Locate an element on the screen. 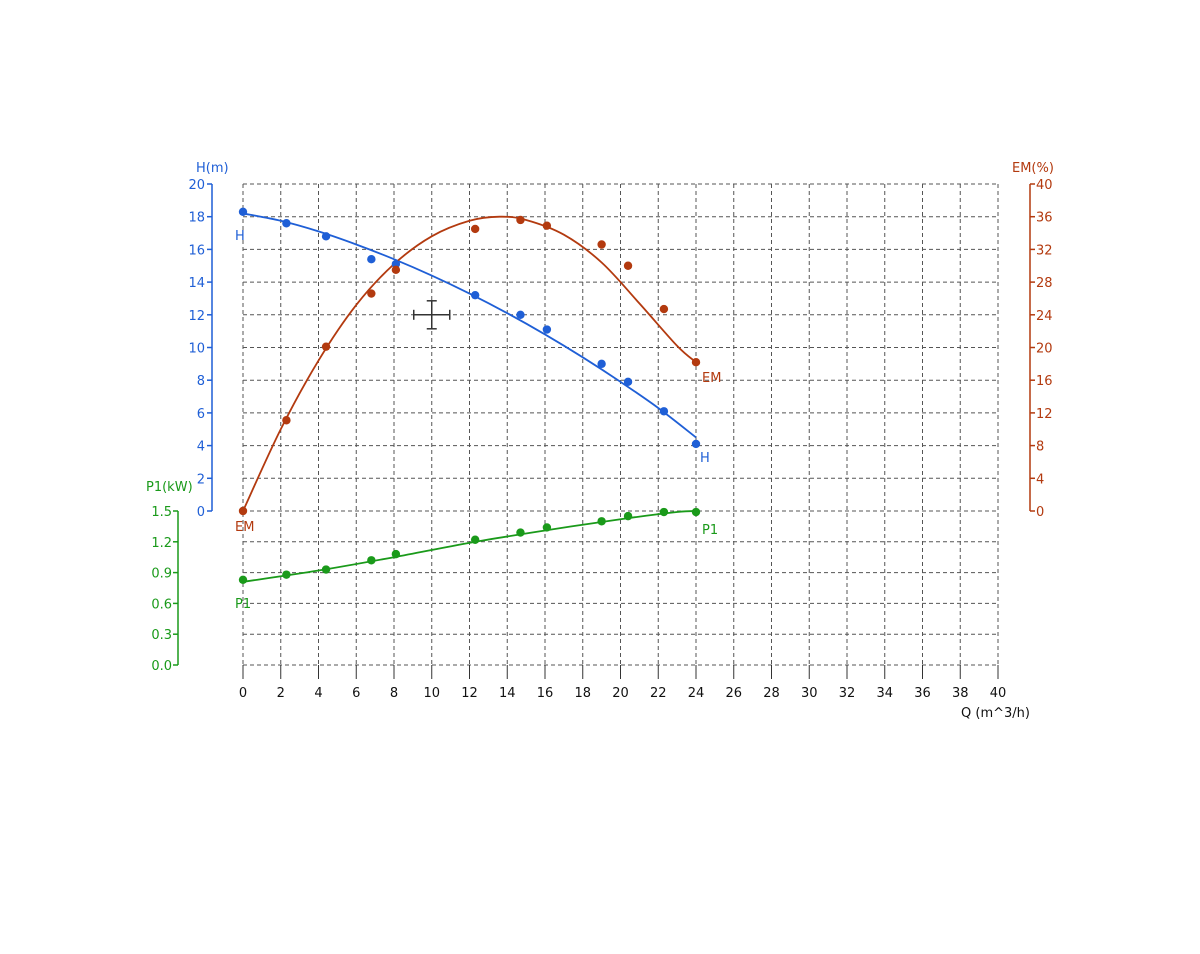 This screenshot has width=1200, height=954. x-axis-title: Q (m^3/h) is located at coordinates (995, 713).